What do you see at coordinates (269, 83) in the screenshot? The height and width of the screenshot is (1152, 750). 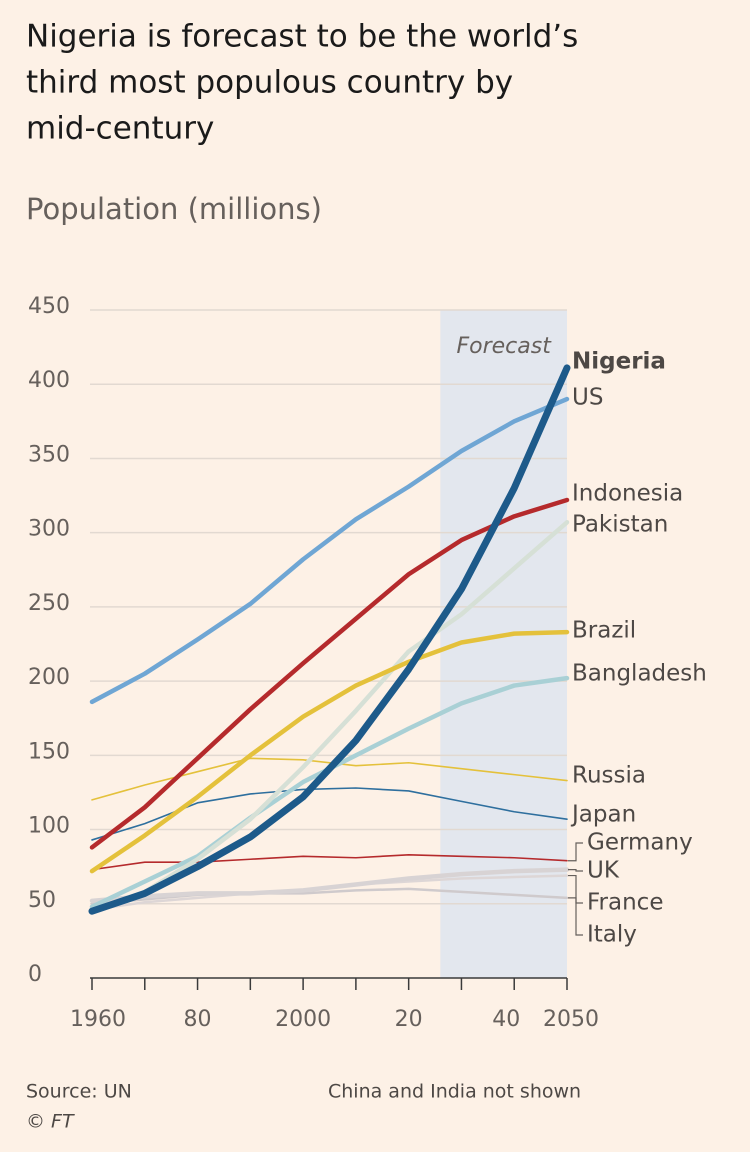 I see `chart-title: third most populous country by` at bounding box center [269, 83].